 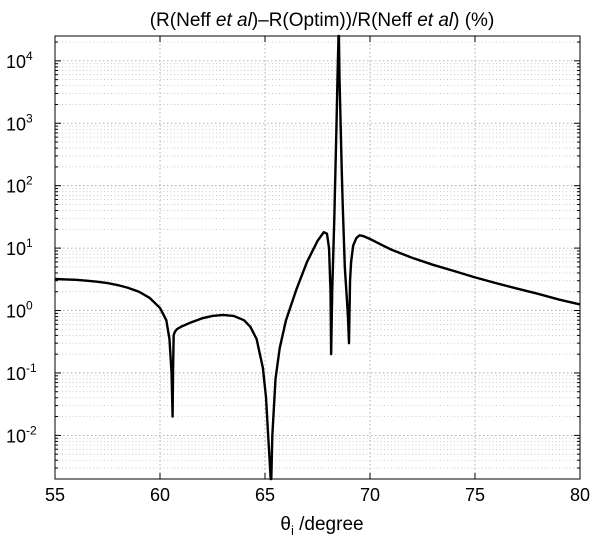 What do you see at coordinates (285, 524) in the screenshot?
I see `x-label-symbol: θ` at bounding box center [285, 524].